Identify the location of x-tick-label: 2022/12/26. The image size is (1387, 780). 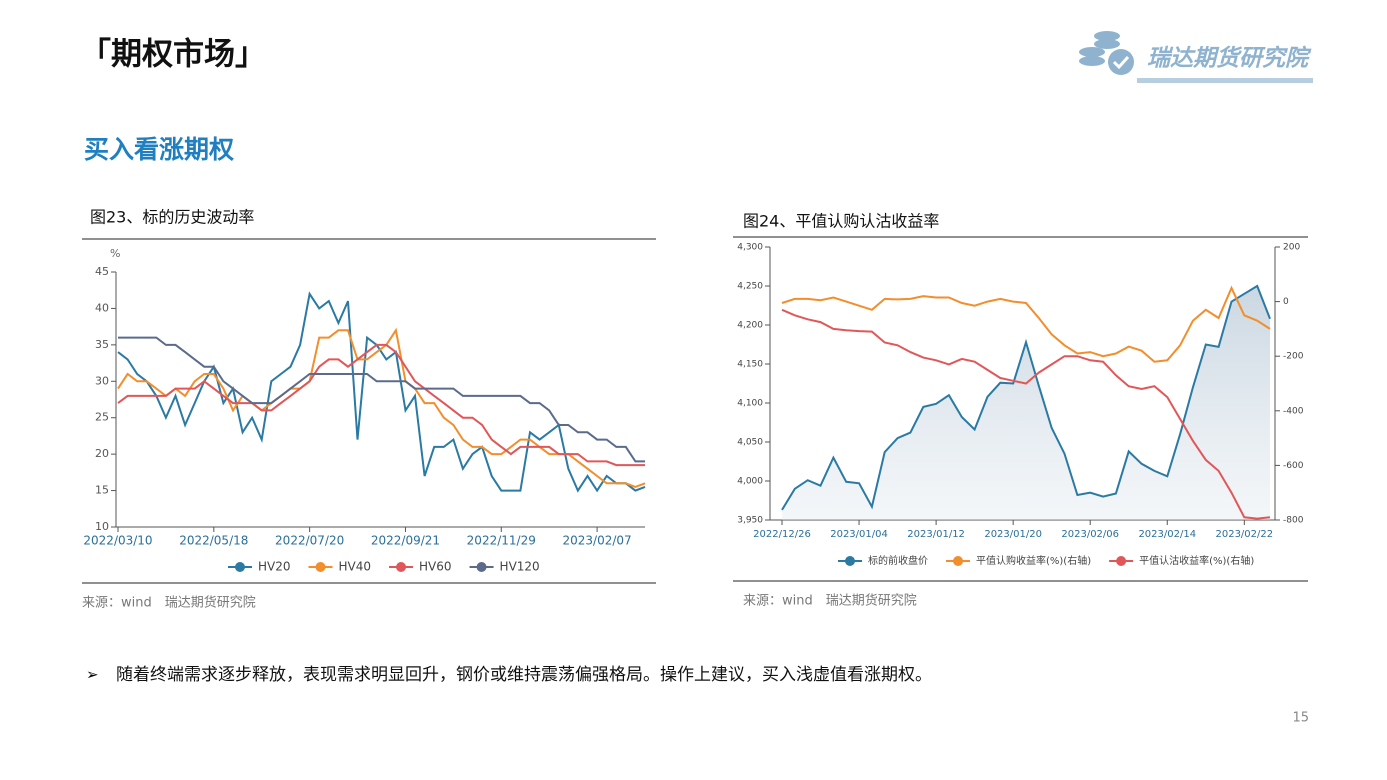
(782, 534).